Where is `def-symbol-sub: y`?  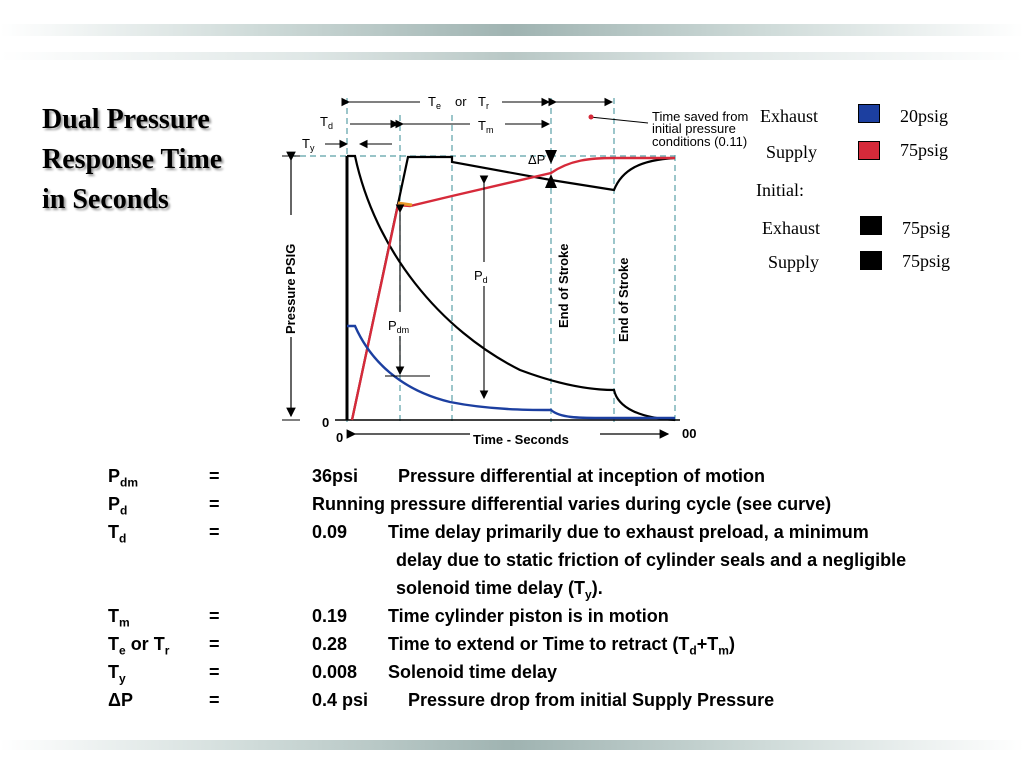
def-symbol-sub: y is located at coordinates (122, 678).